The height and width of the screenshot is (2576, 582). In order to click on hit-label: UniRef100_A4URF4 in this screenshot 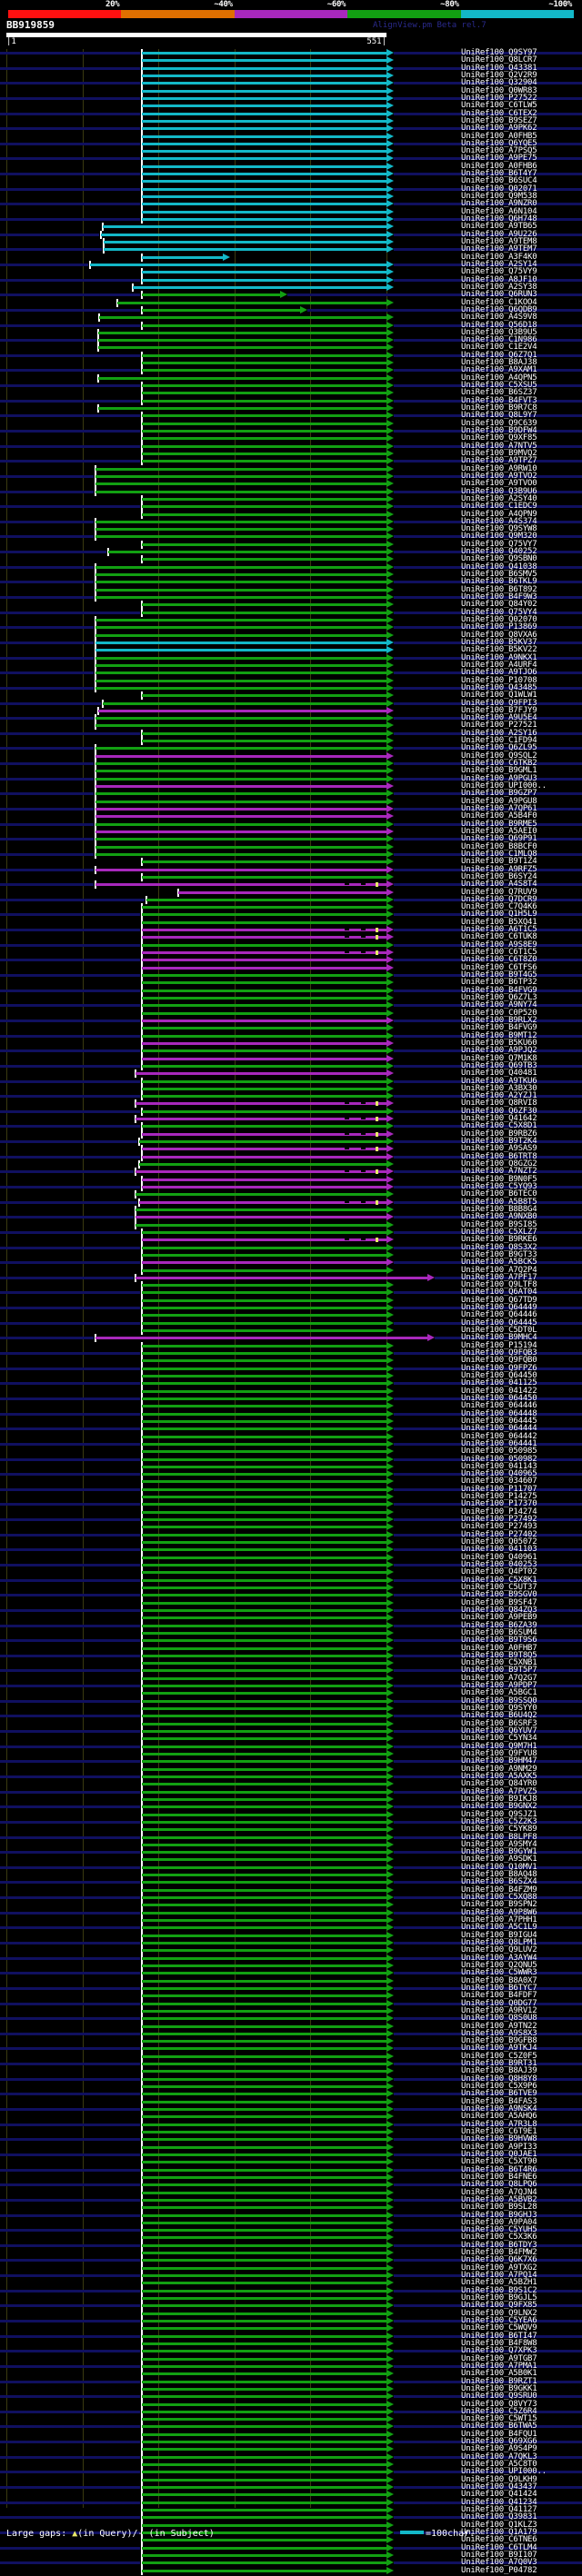, I will do `click(499, 665)`.